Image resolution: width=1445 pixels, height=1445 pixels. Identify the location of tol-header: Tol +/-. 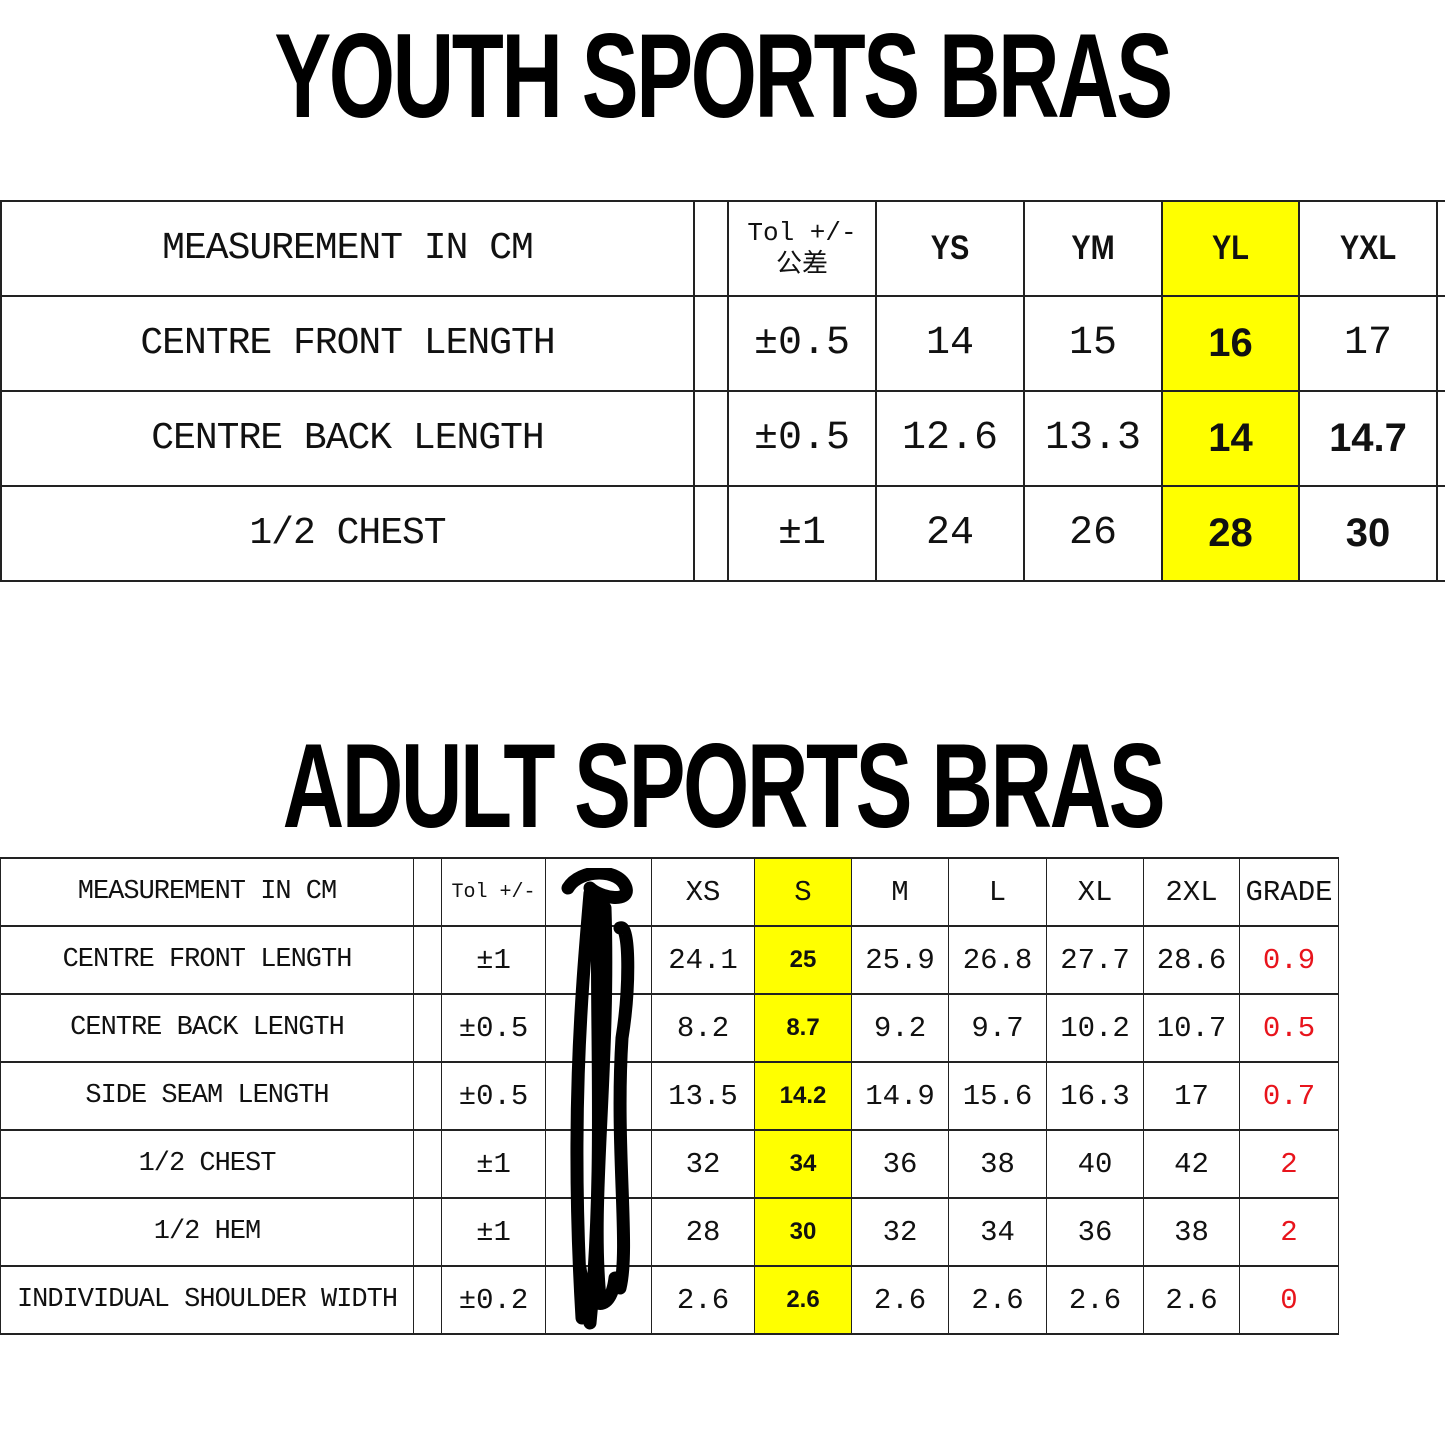
(493, 892).